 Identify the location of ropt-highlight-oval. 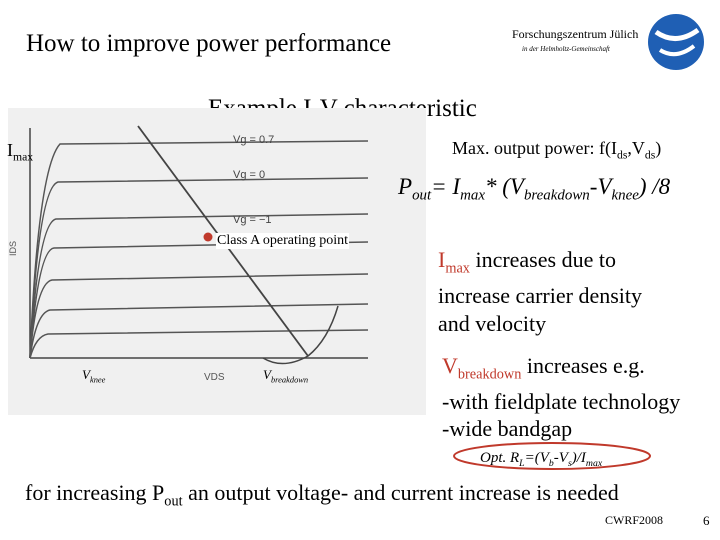
(552, 456).